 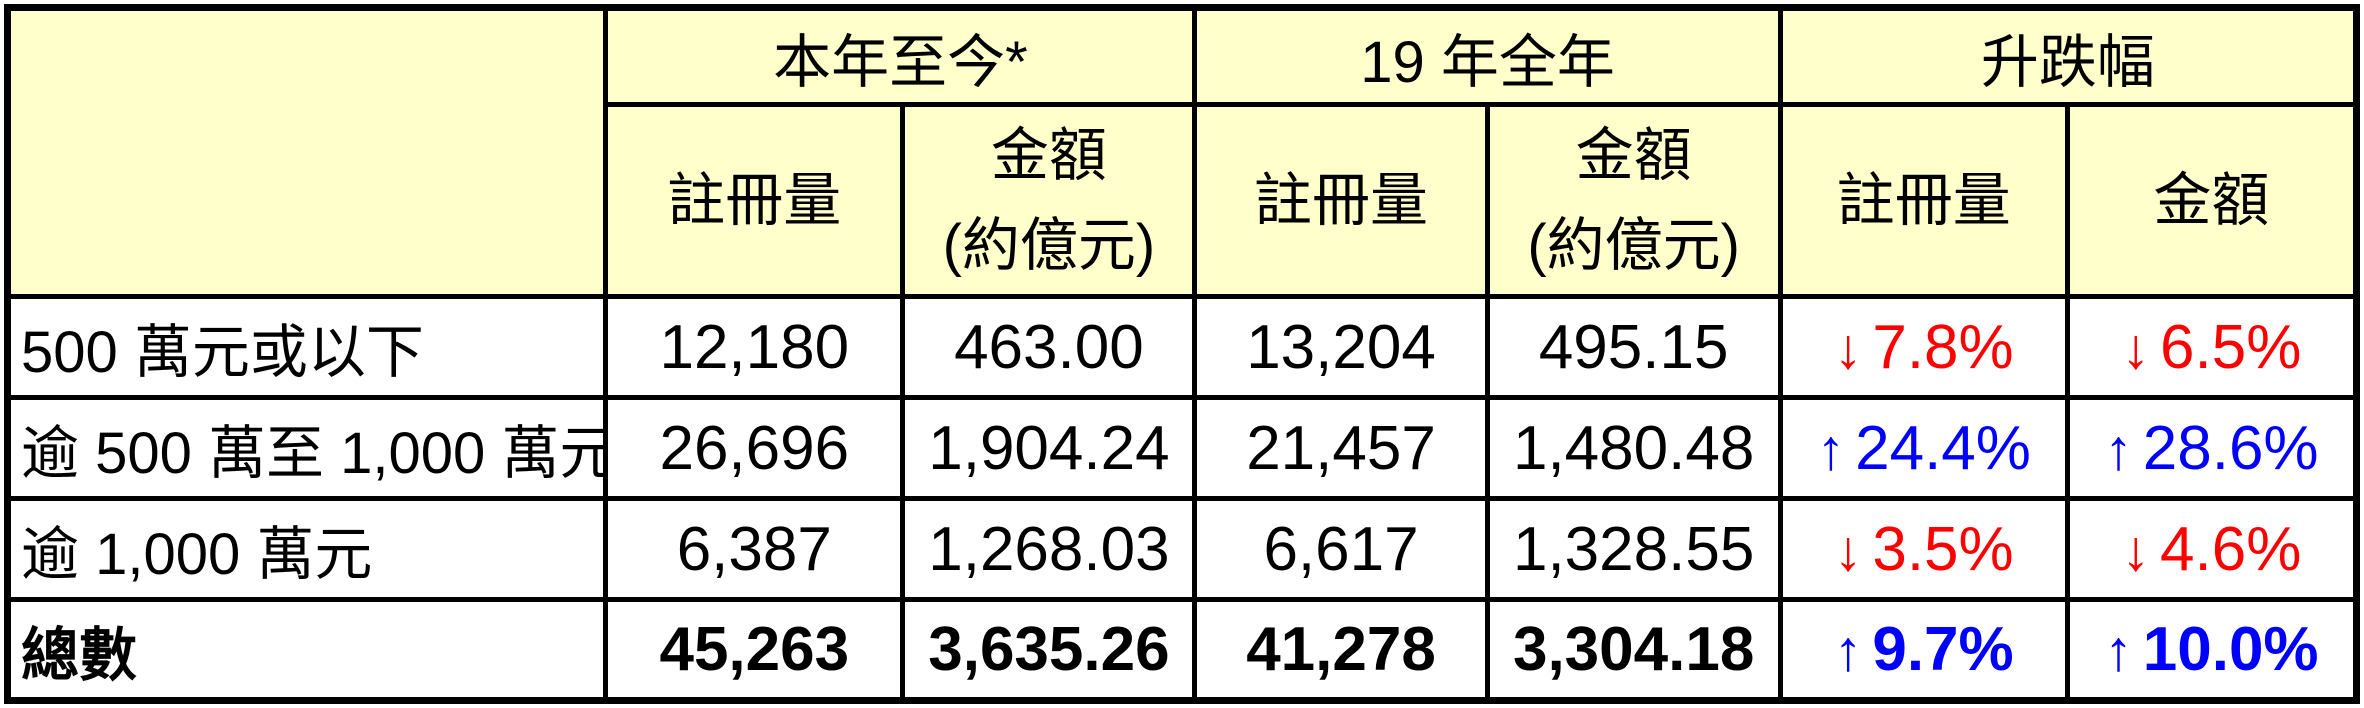 I want to click on group-header-change: 升跌幅, so click(x=2068, y=56).